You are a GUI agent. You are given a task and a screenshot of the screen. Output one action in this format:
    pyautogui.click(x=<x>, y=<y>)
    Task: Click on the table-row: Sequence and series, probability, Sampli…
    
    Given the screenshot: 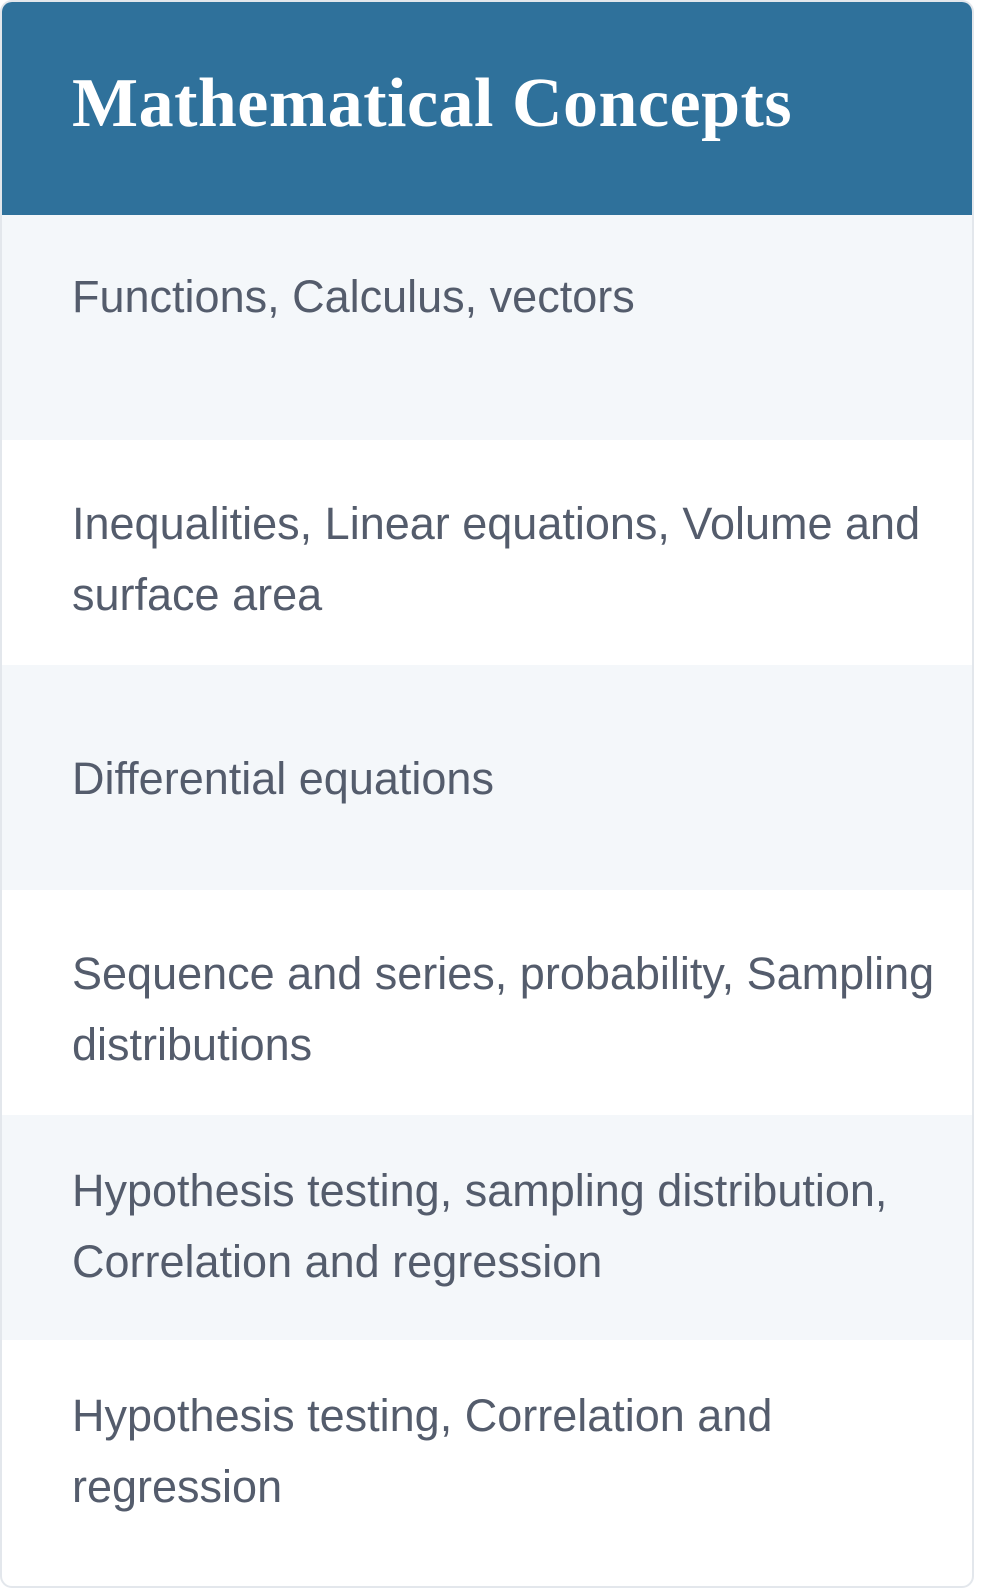 What is the action you would take?
    pyautogui.click(x=487, y=1002)
    